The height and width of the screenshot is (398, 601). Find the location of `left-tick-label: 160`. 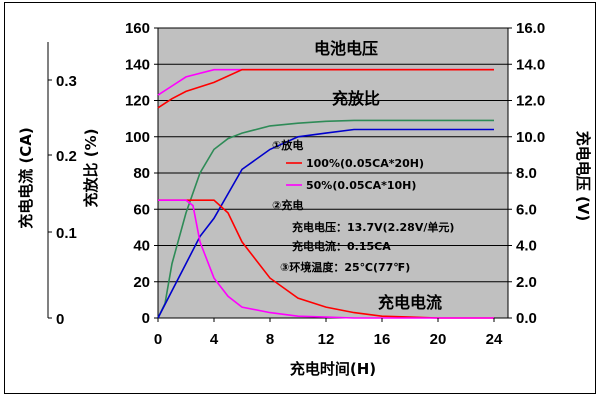

left-tick-label: 160 is located at coordinates (137, 28).